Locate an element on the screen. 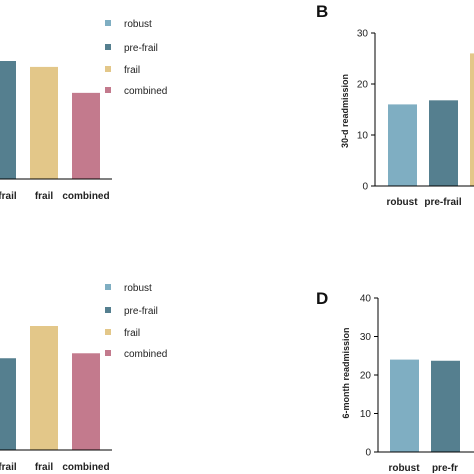 This screenshot has height=474, width=474. panel-a-legend: robust pre-frail frail combined is located at coordinates (136, 58).